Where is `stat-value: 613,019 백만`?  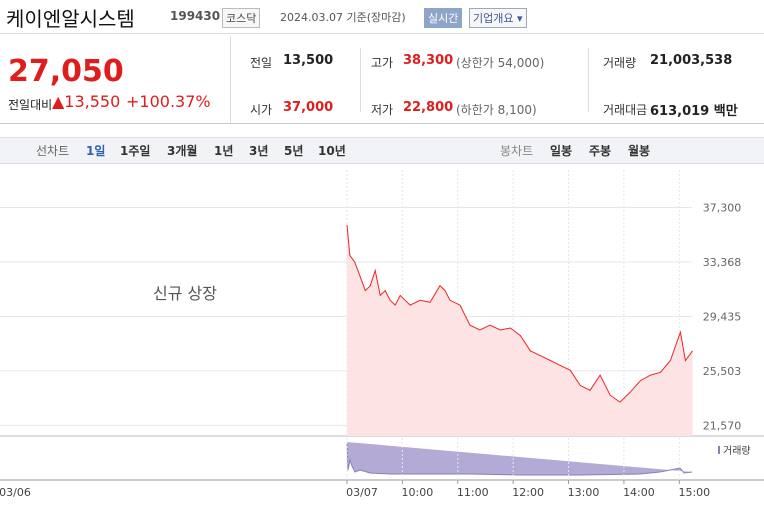 stat-value: 613,019 백만 is located at coordinates (694, 111).